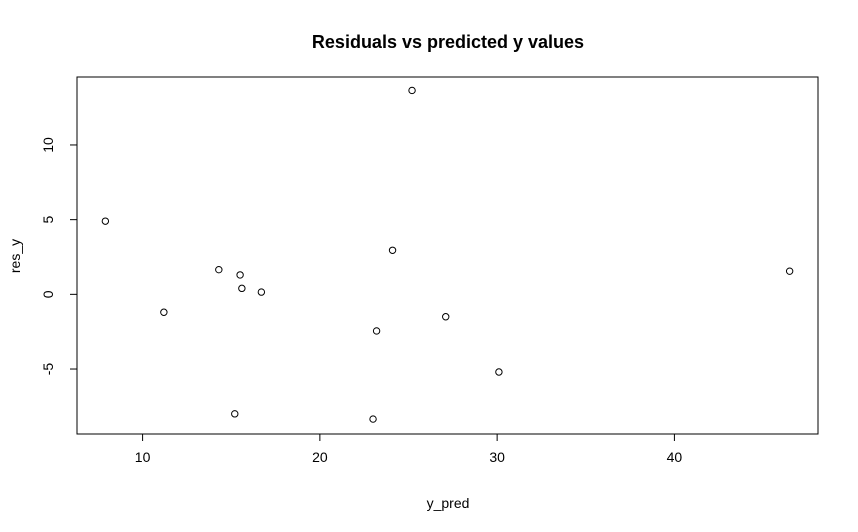  What do you see at coordinates (448, 503) in the screenshot?
I see `x-axis-label: y_pred` at bounding box center [448, 503].